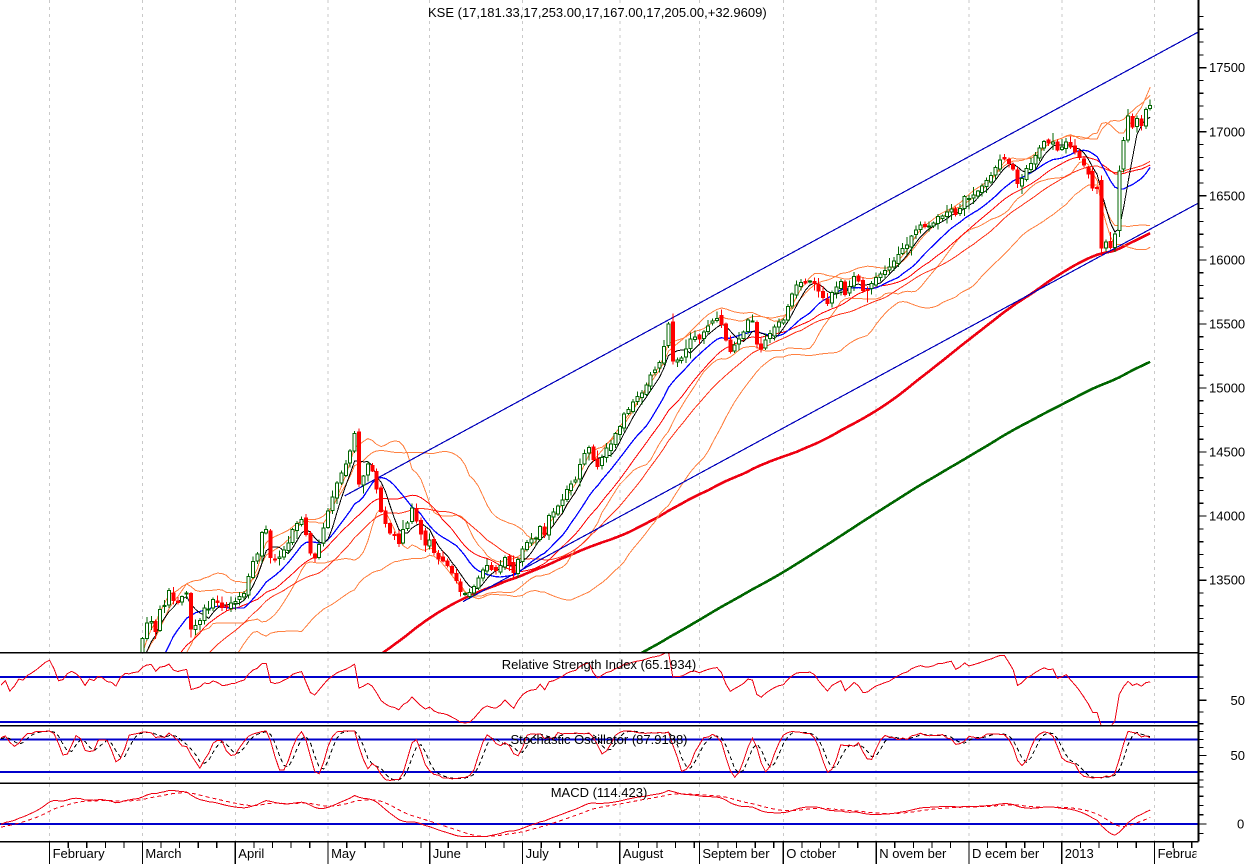  I want to click on svg-text: 16500, so click(1227, 195).